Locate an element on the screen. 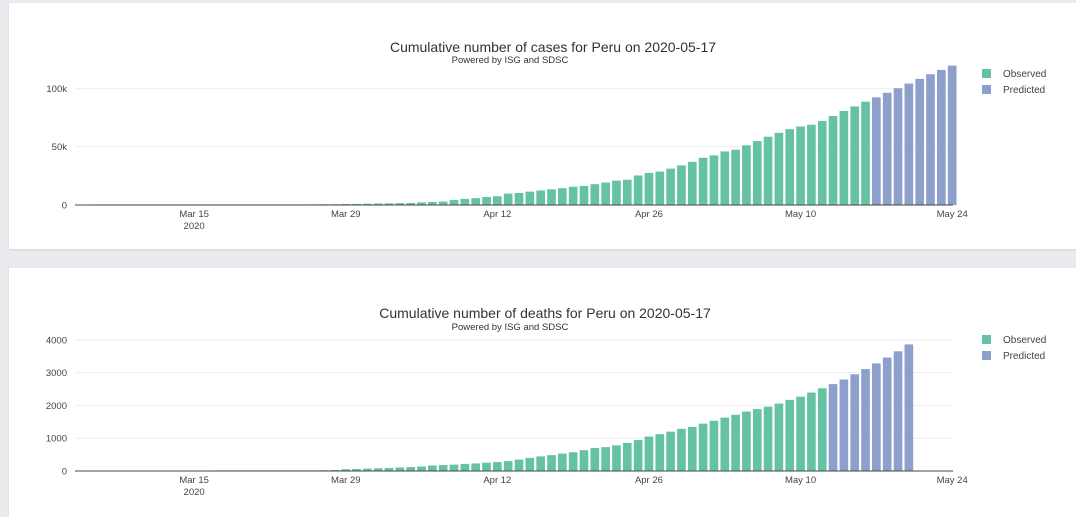  legend: Observed Predicted is located at coordinates (1014, 348).